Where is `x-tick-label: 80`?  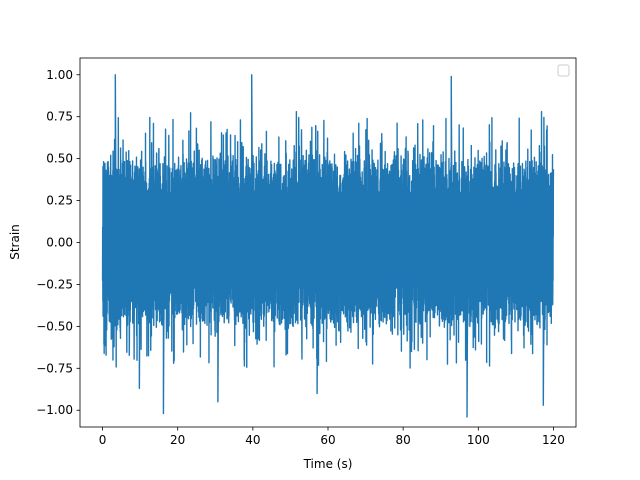 x-tick-label: 80 is located at coordinates (403, 440).